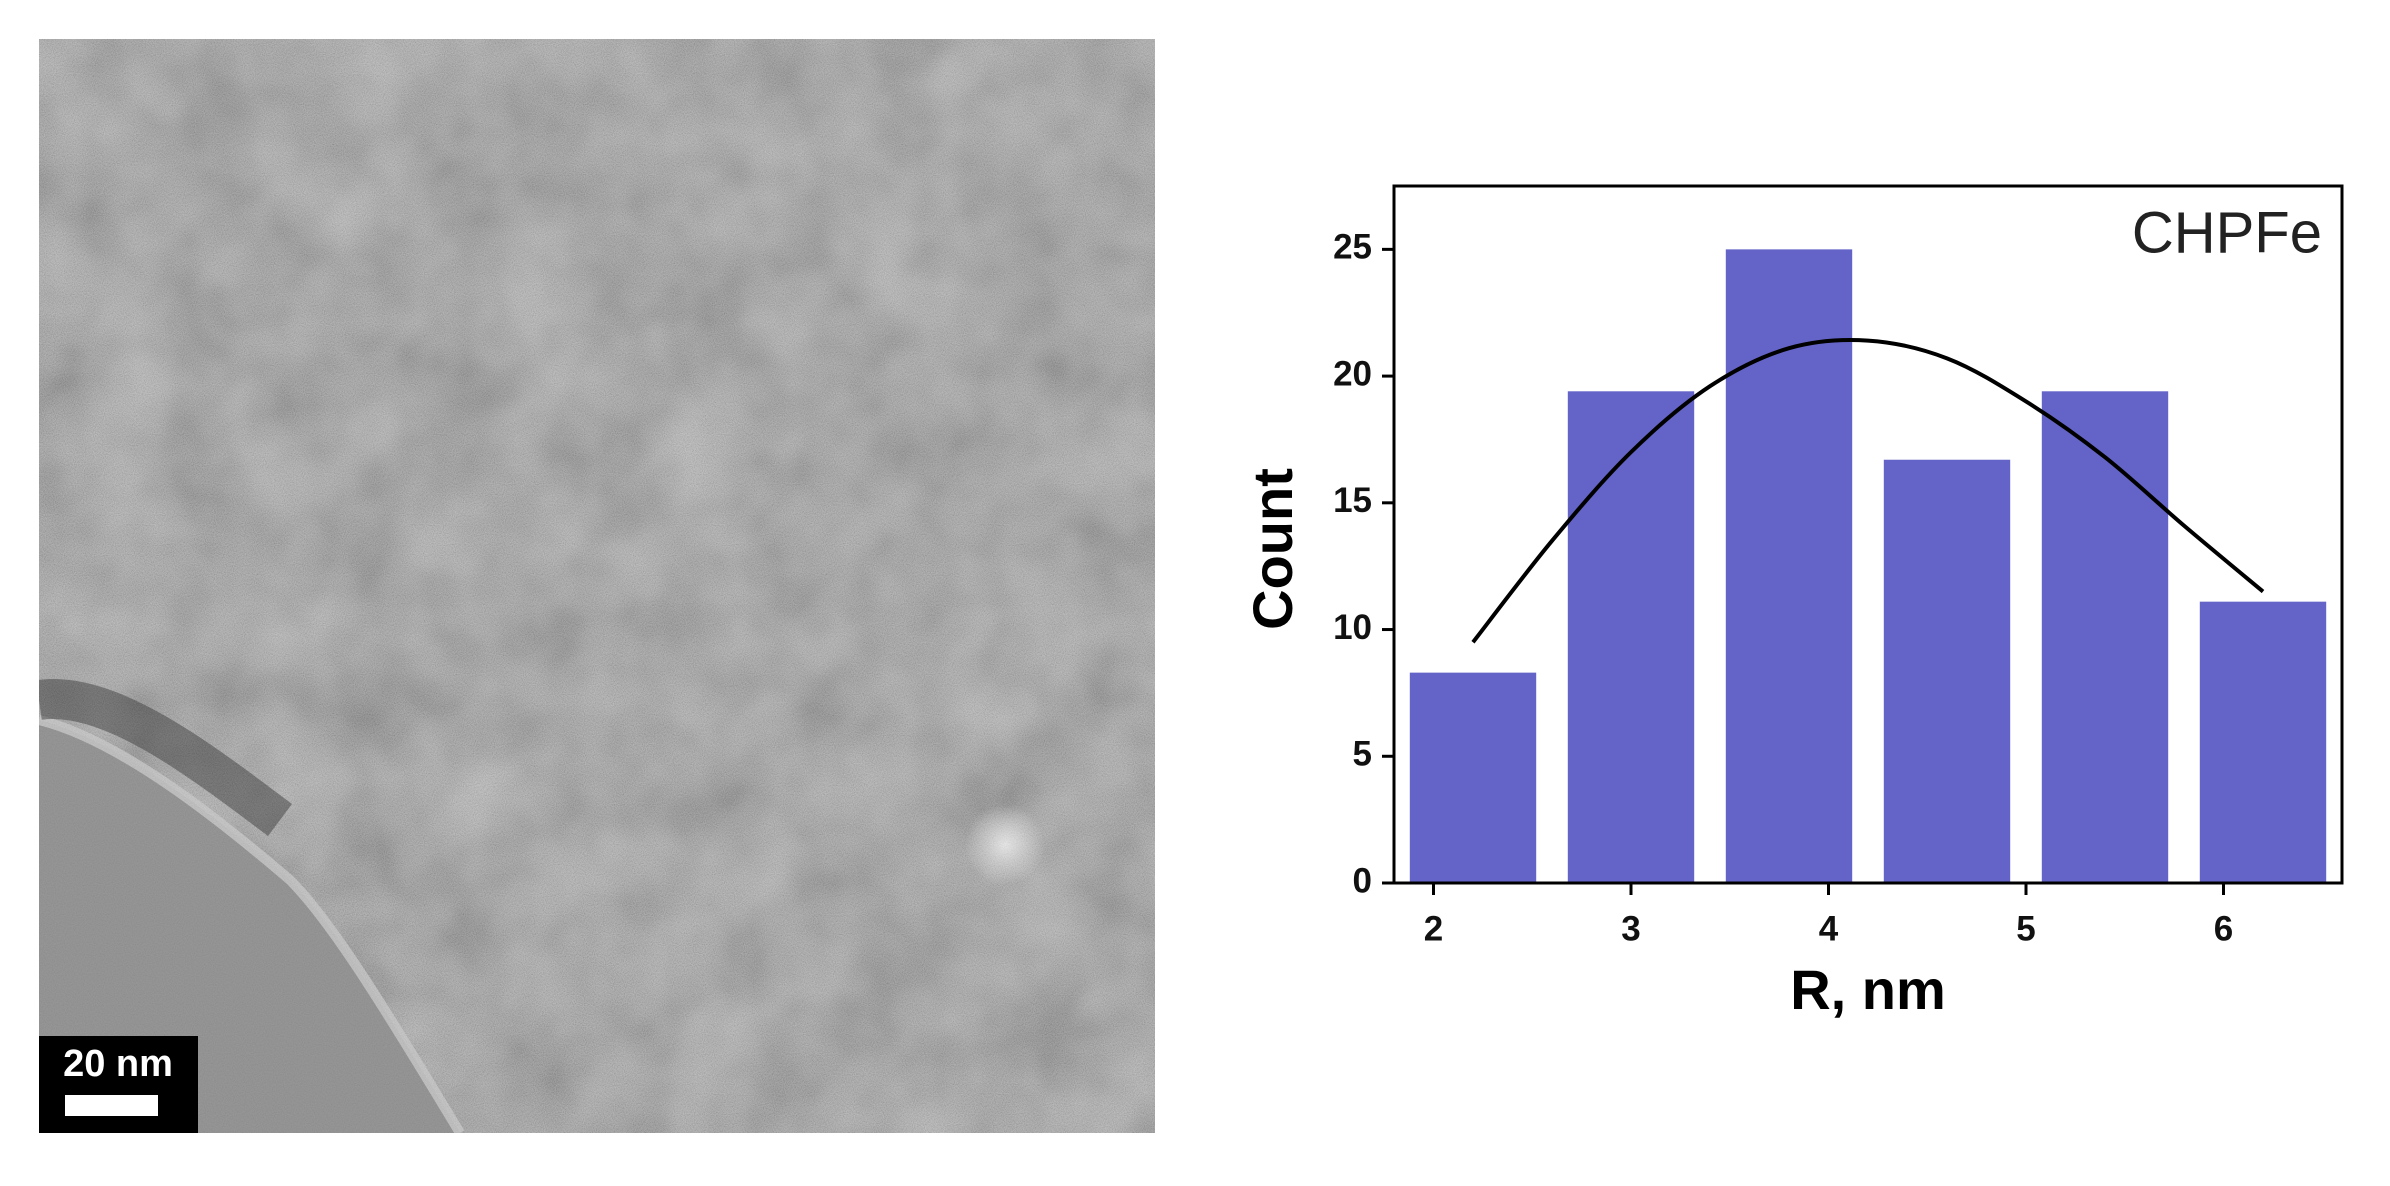 The width and height of the screenshot is (2390, 1186). I want to click on scale-bar-label: 20 nm, so click(118, 1064).